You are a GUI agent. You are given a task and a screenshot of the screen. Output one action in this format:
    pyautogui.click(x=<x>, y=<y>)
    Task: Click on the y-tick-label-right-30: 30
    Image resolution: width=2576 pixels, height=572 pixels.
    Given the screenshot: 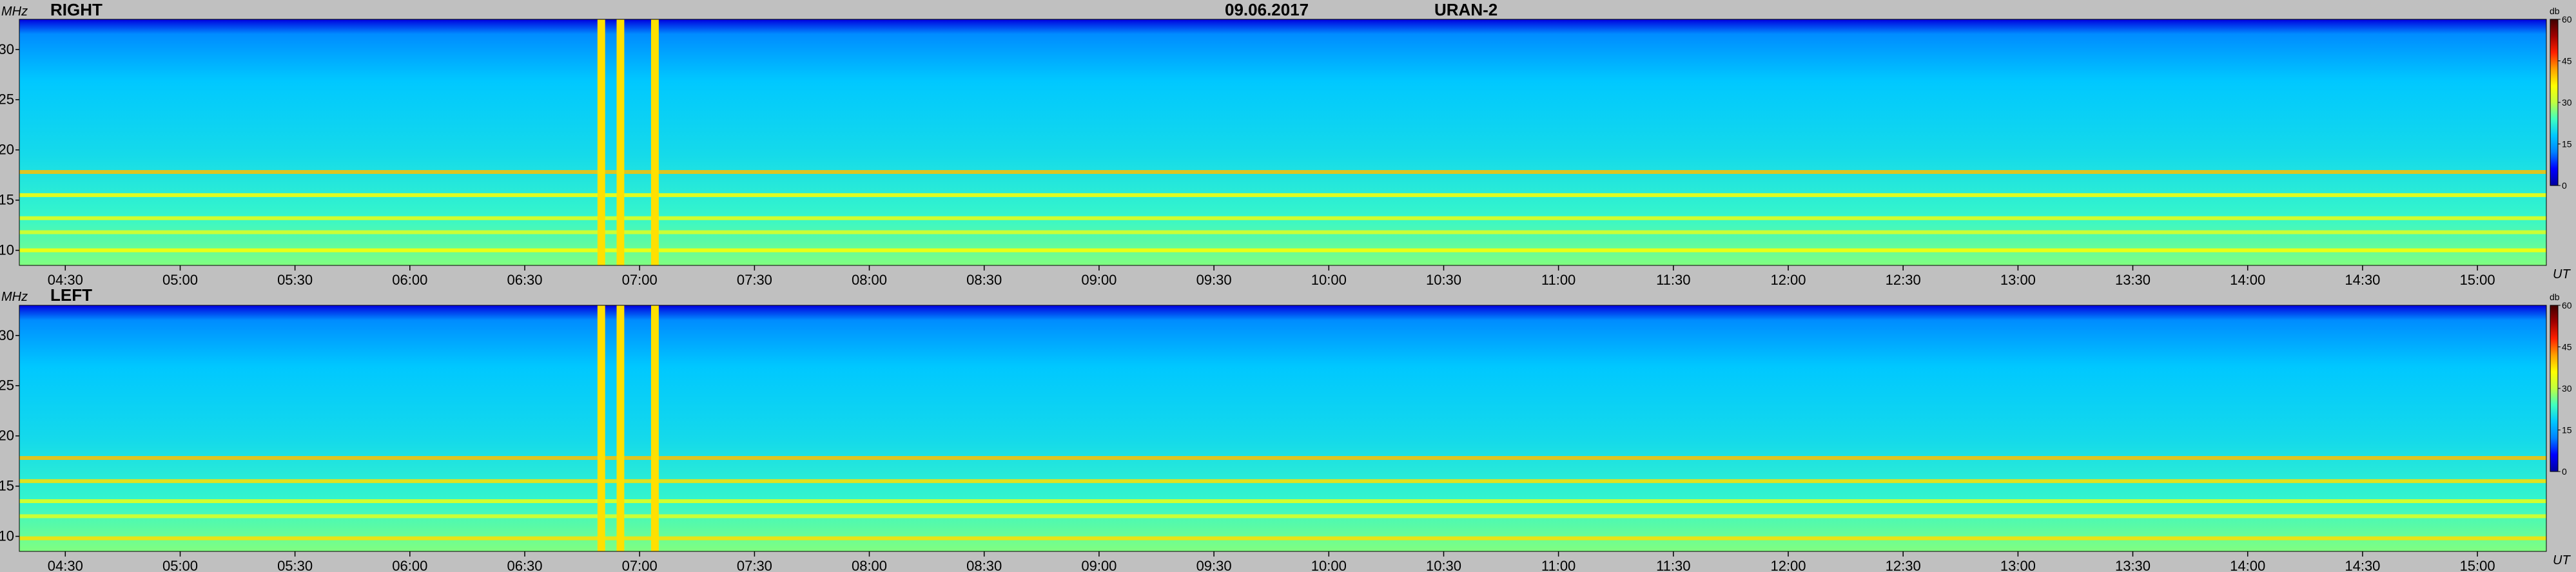 What is the action you would take?
    pyautogui.click(x=7, y=49)
    